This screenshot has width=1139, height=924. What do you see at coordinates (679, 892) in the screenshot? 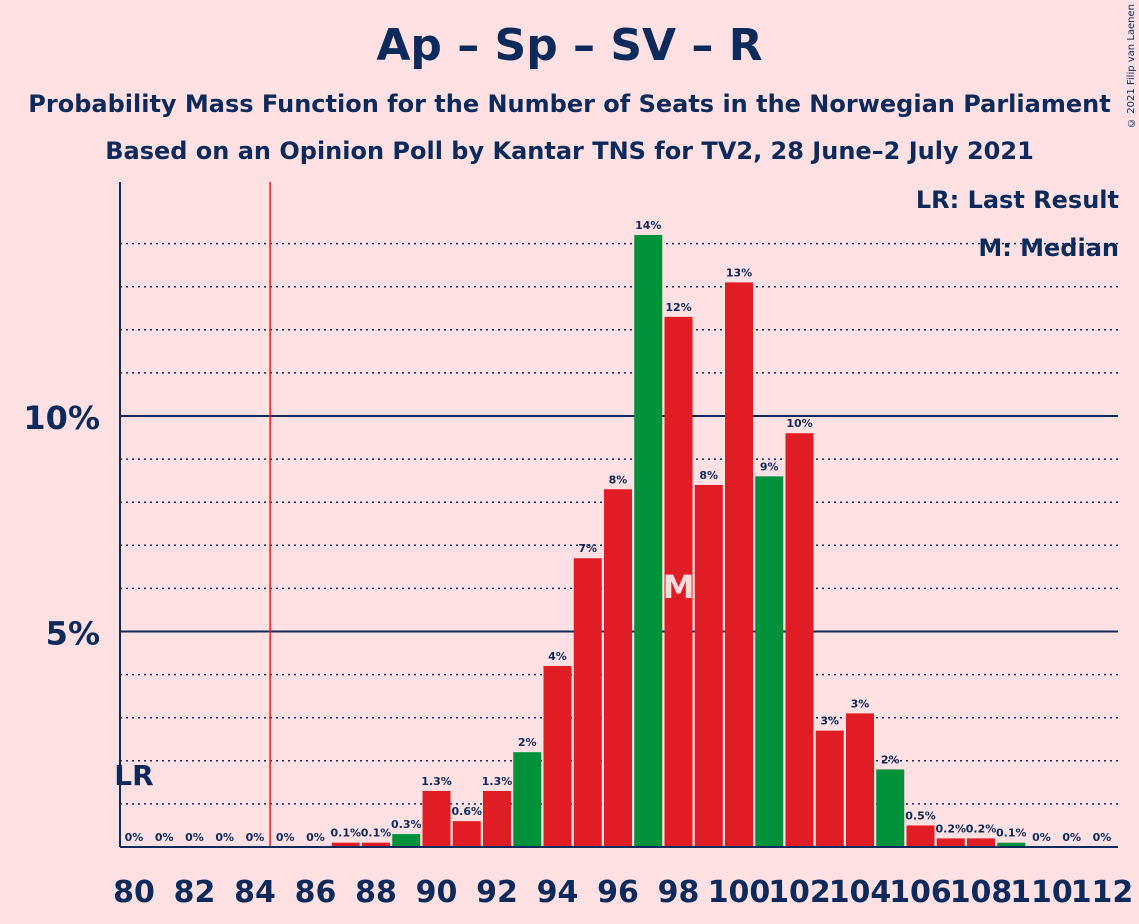
I see `x-tick-label: 98` at bounding box center [679, 892].